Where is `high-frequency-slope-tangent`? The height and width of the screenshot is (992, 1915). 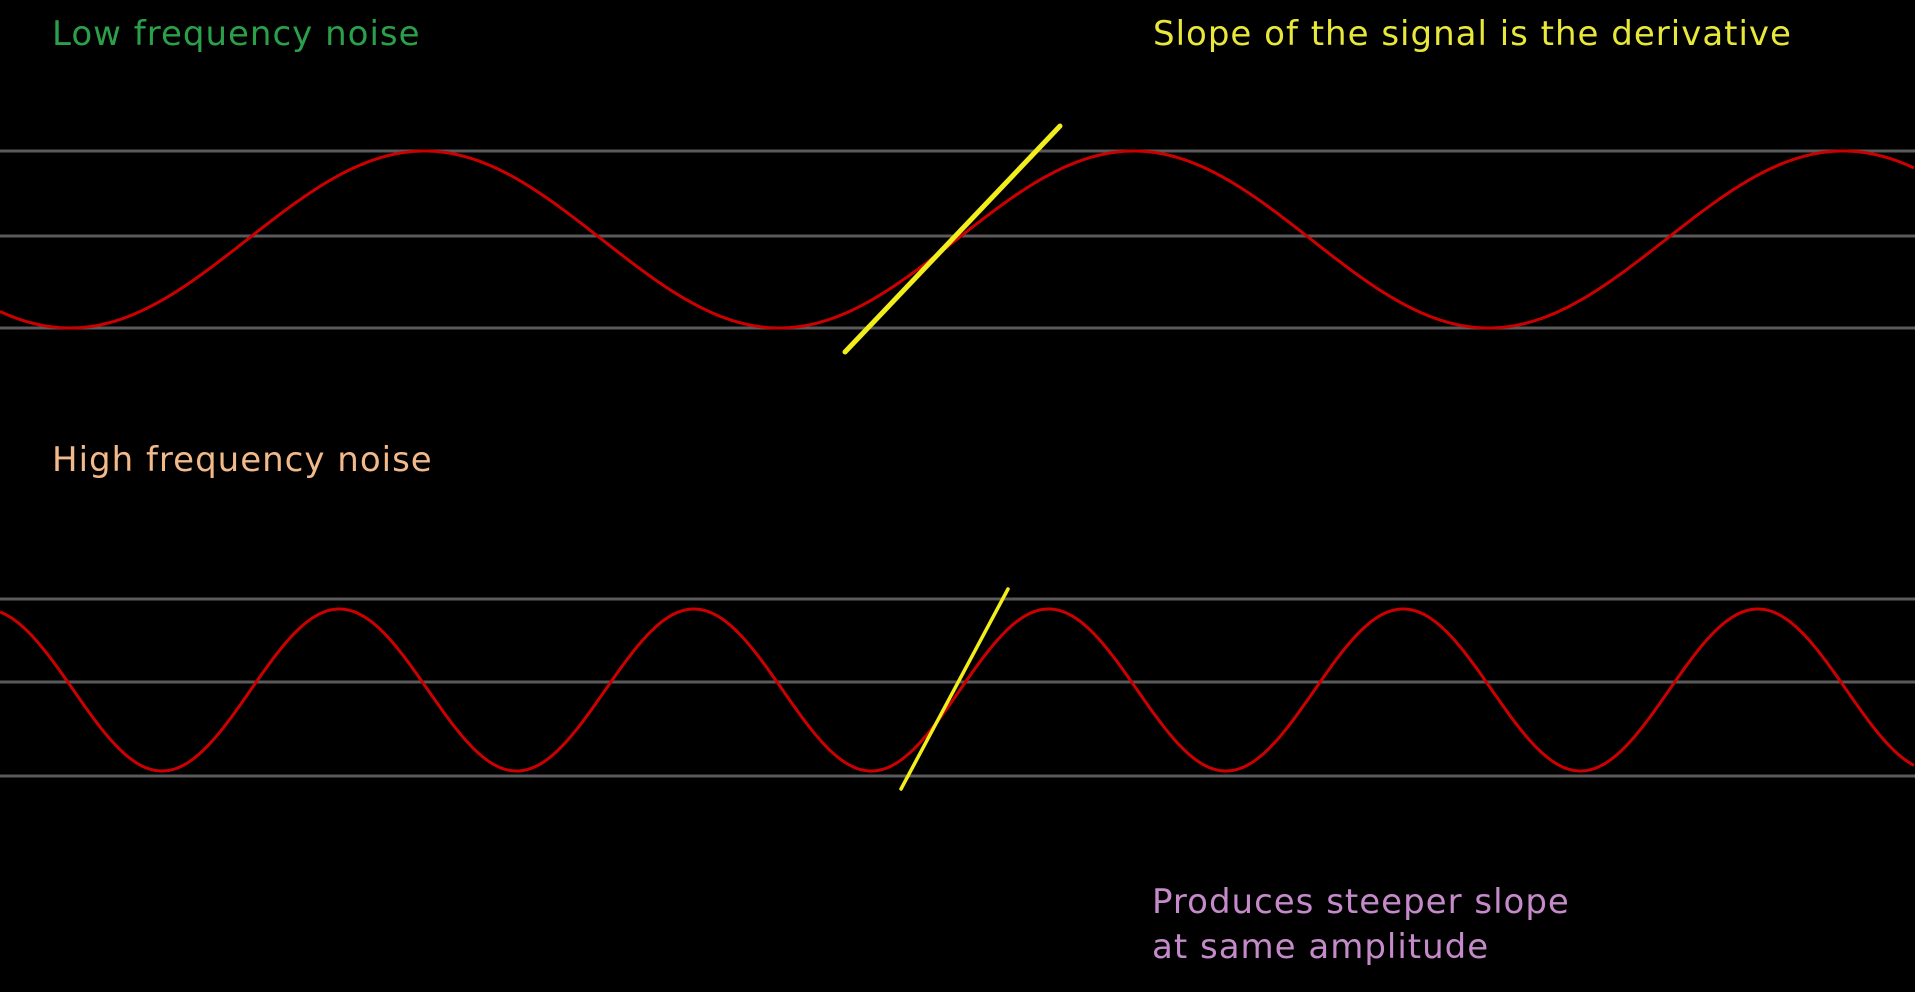 high-frequency-slope-tangent is located at coordinates (954, 689).